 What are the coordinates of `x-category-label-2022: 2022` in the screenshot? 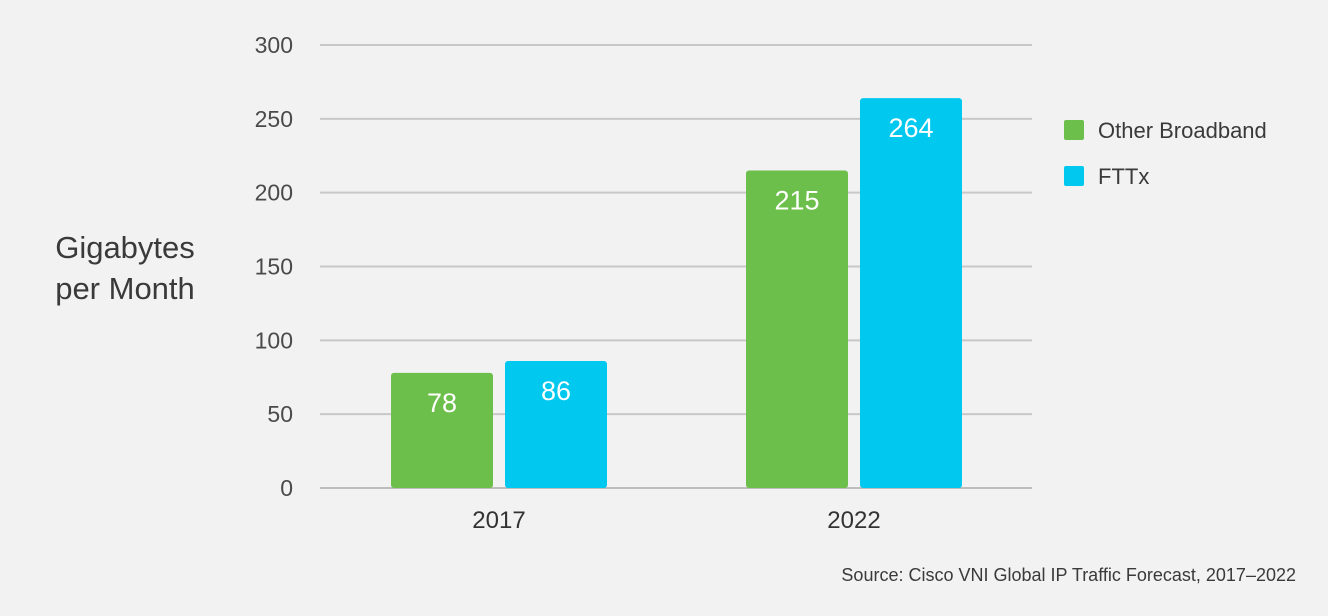 It's located at (853, 520).